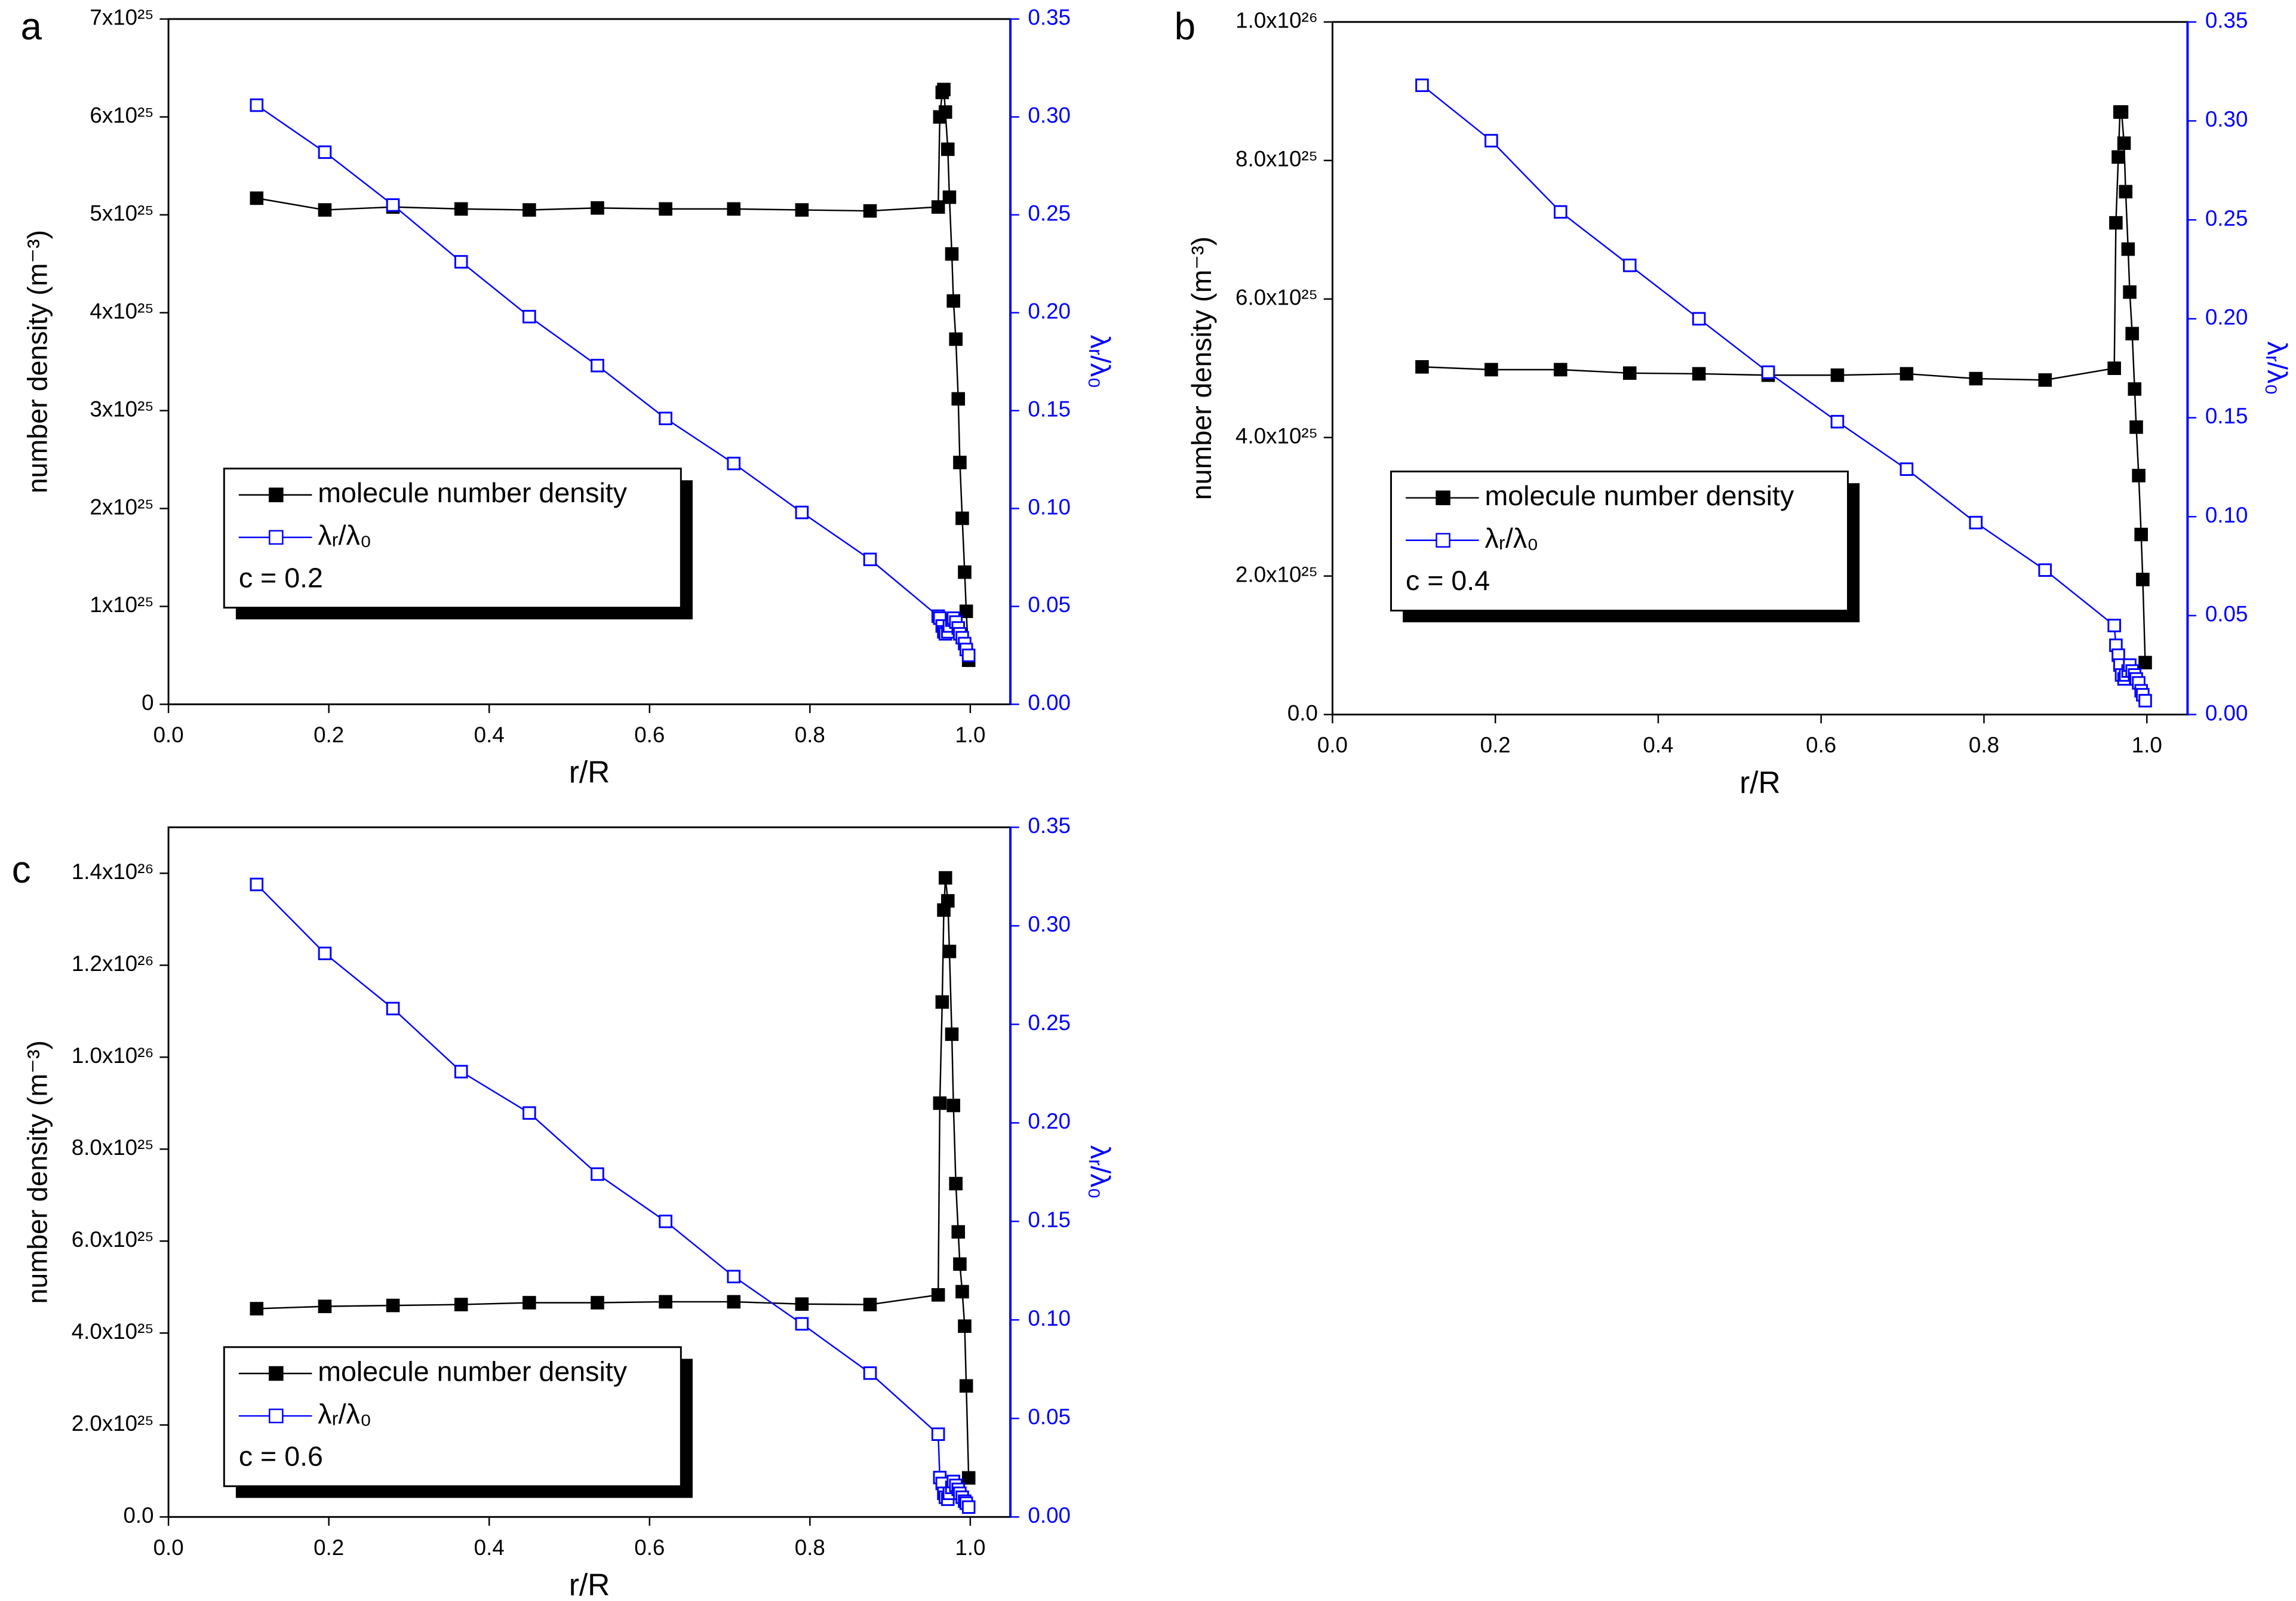 The image size is (2296, 1601). What do you see at coordinates (138, 1515) in the screenshot?
I see `y-tick-label: 0.0` at bounding box center [138, 1515].